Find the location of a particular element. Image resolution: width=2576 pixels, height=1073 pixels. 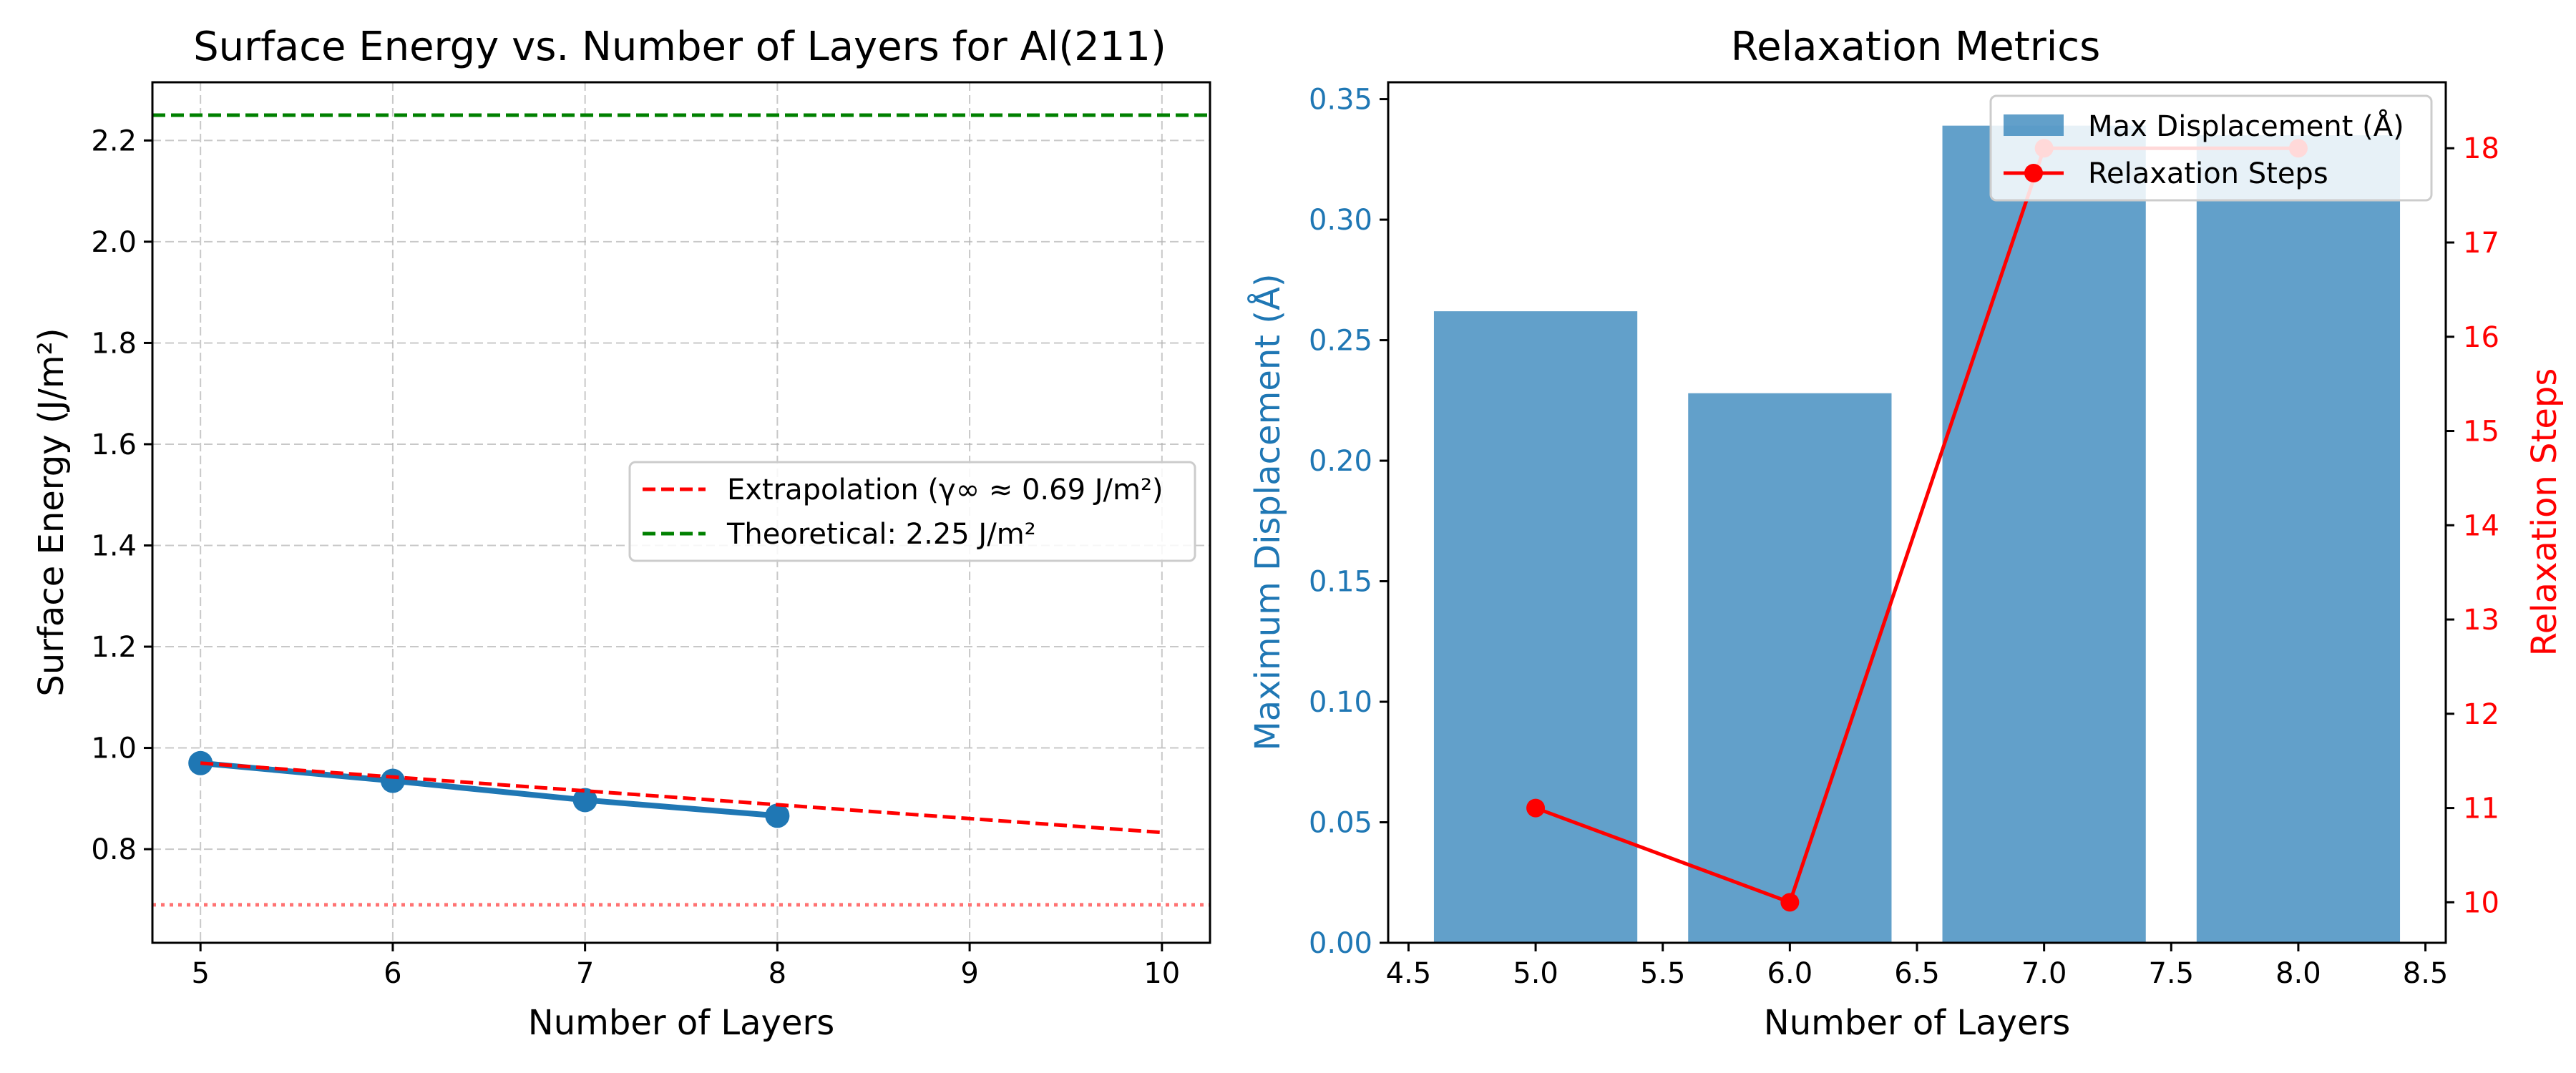

right-x-tick-label: 6.0 is located at coordinates (1790, 973).